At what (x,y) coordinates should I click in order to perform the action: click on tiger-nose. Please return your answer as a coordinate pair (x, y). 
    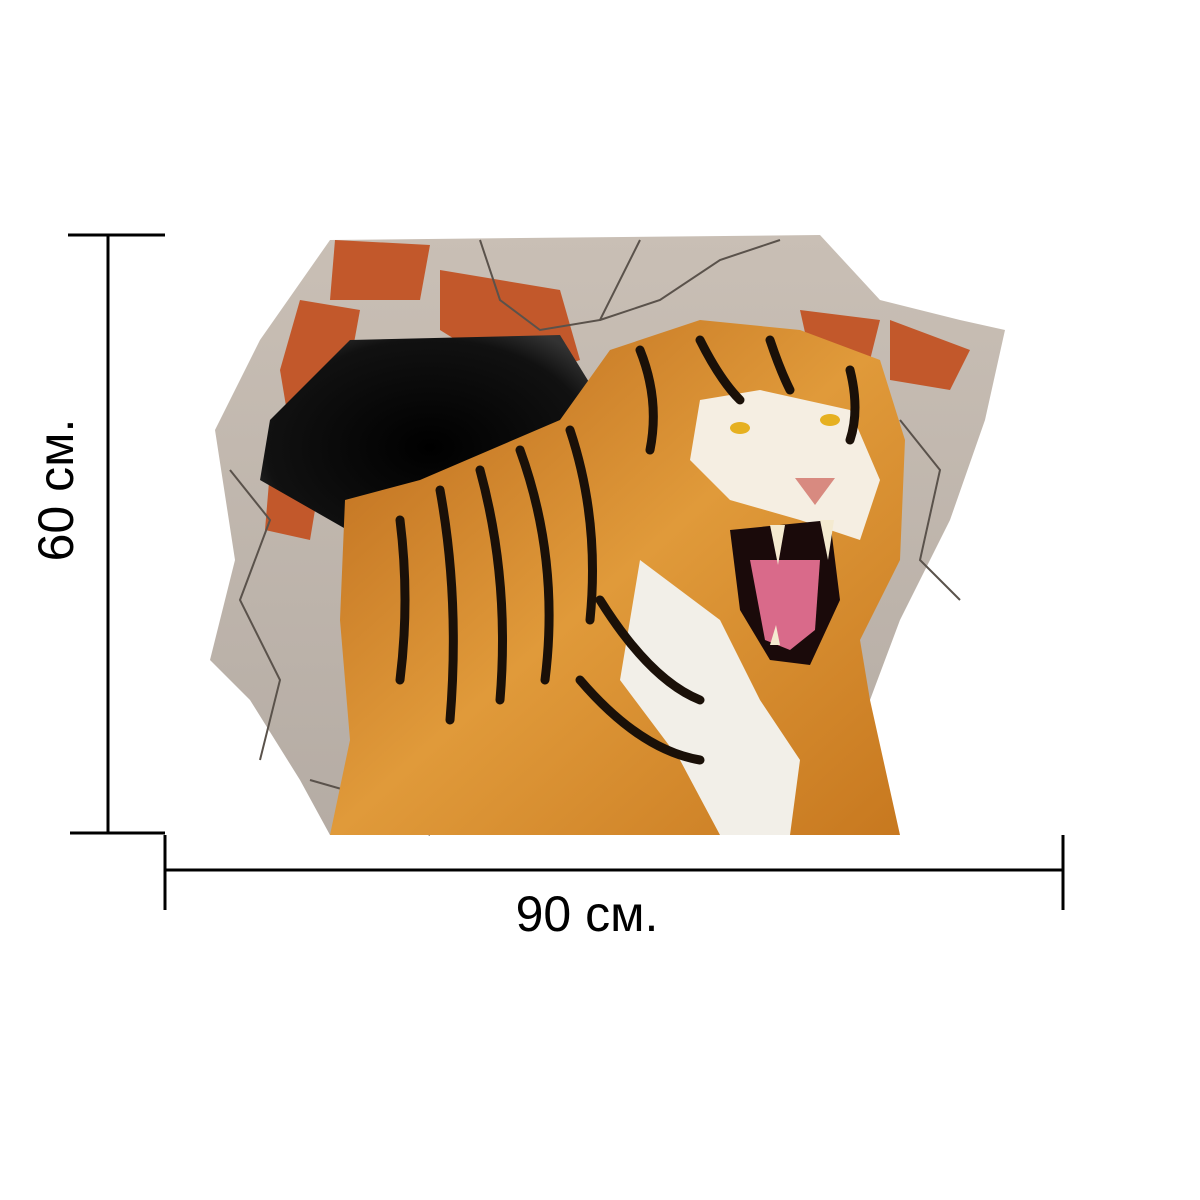
    Looking at the image, I should click on (815, 491).